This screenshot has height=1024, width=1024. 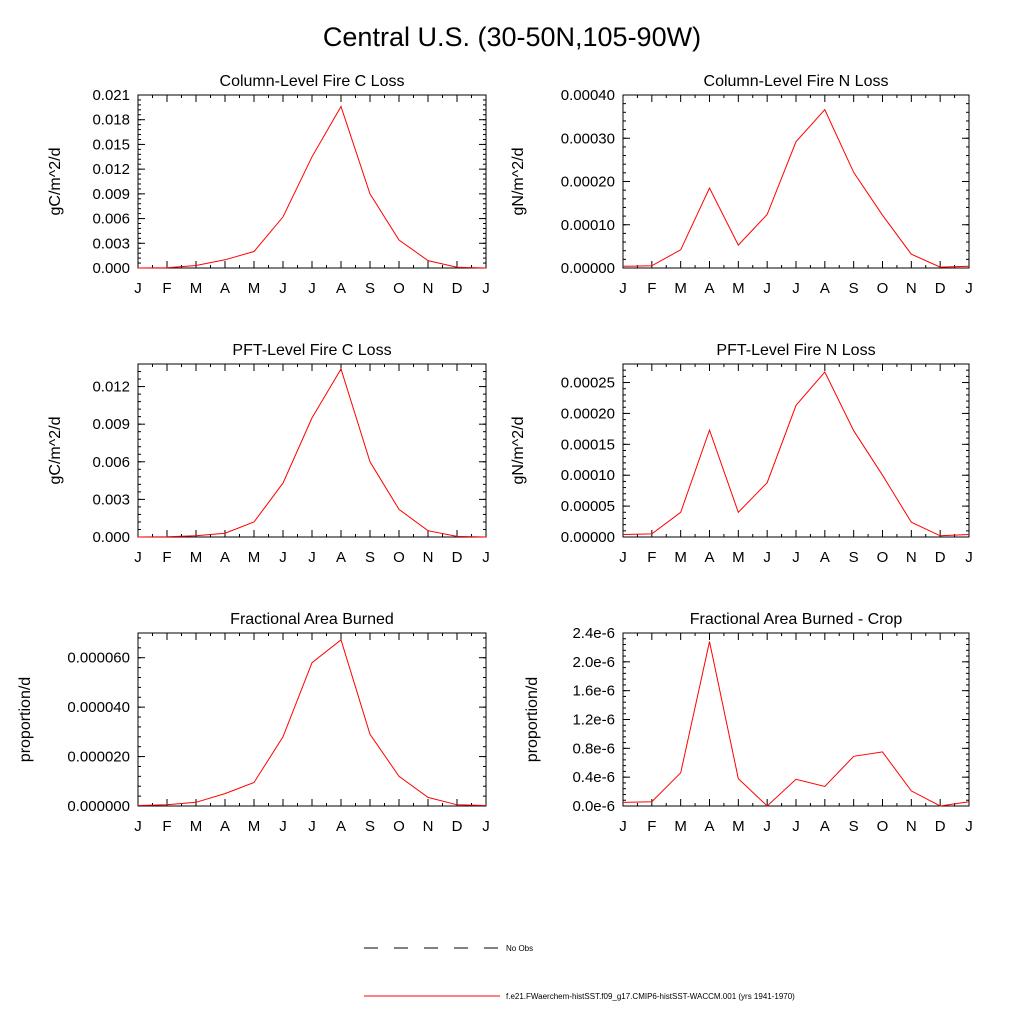 I want to click on y-tick-label: 0.00030, so click(x=588, y=138).